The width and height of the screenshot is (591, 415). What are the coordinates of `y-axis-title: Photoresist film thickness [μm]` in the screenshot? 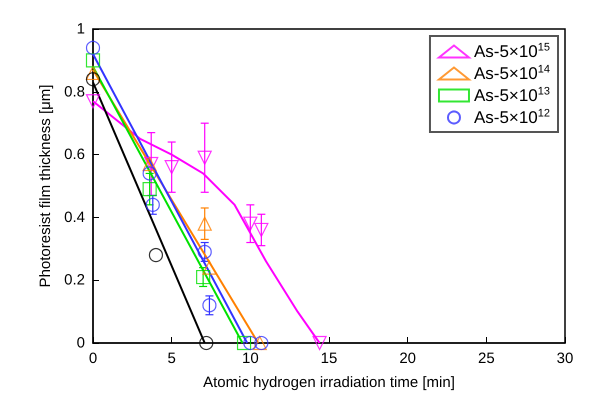 It's located at (45, 186).